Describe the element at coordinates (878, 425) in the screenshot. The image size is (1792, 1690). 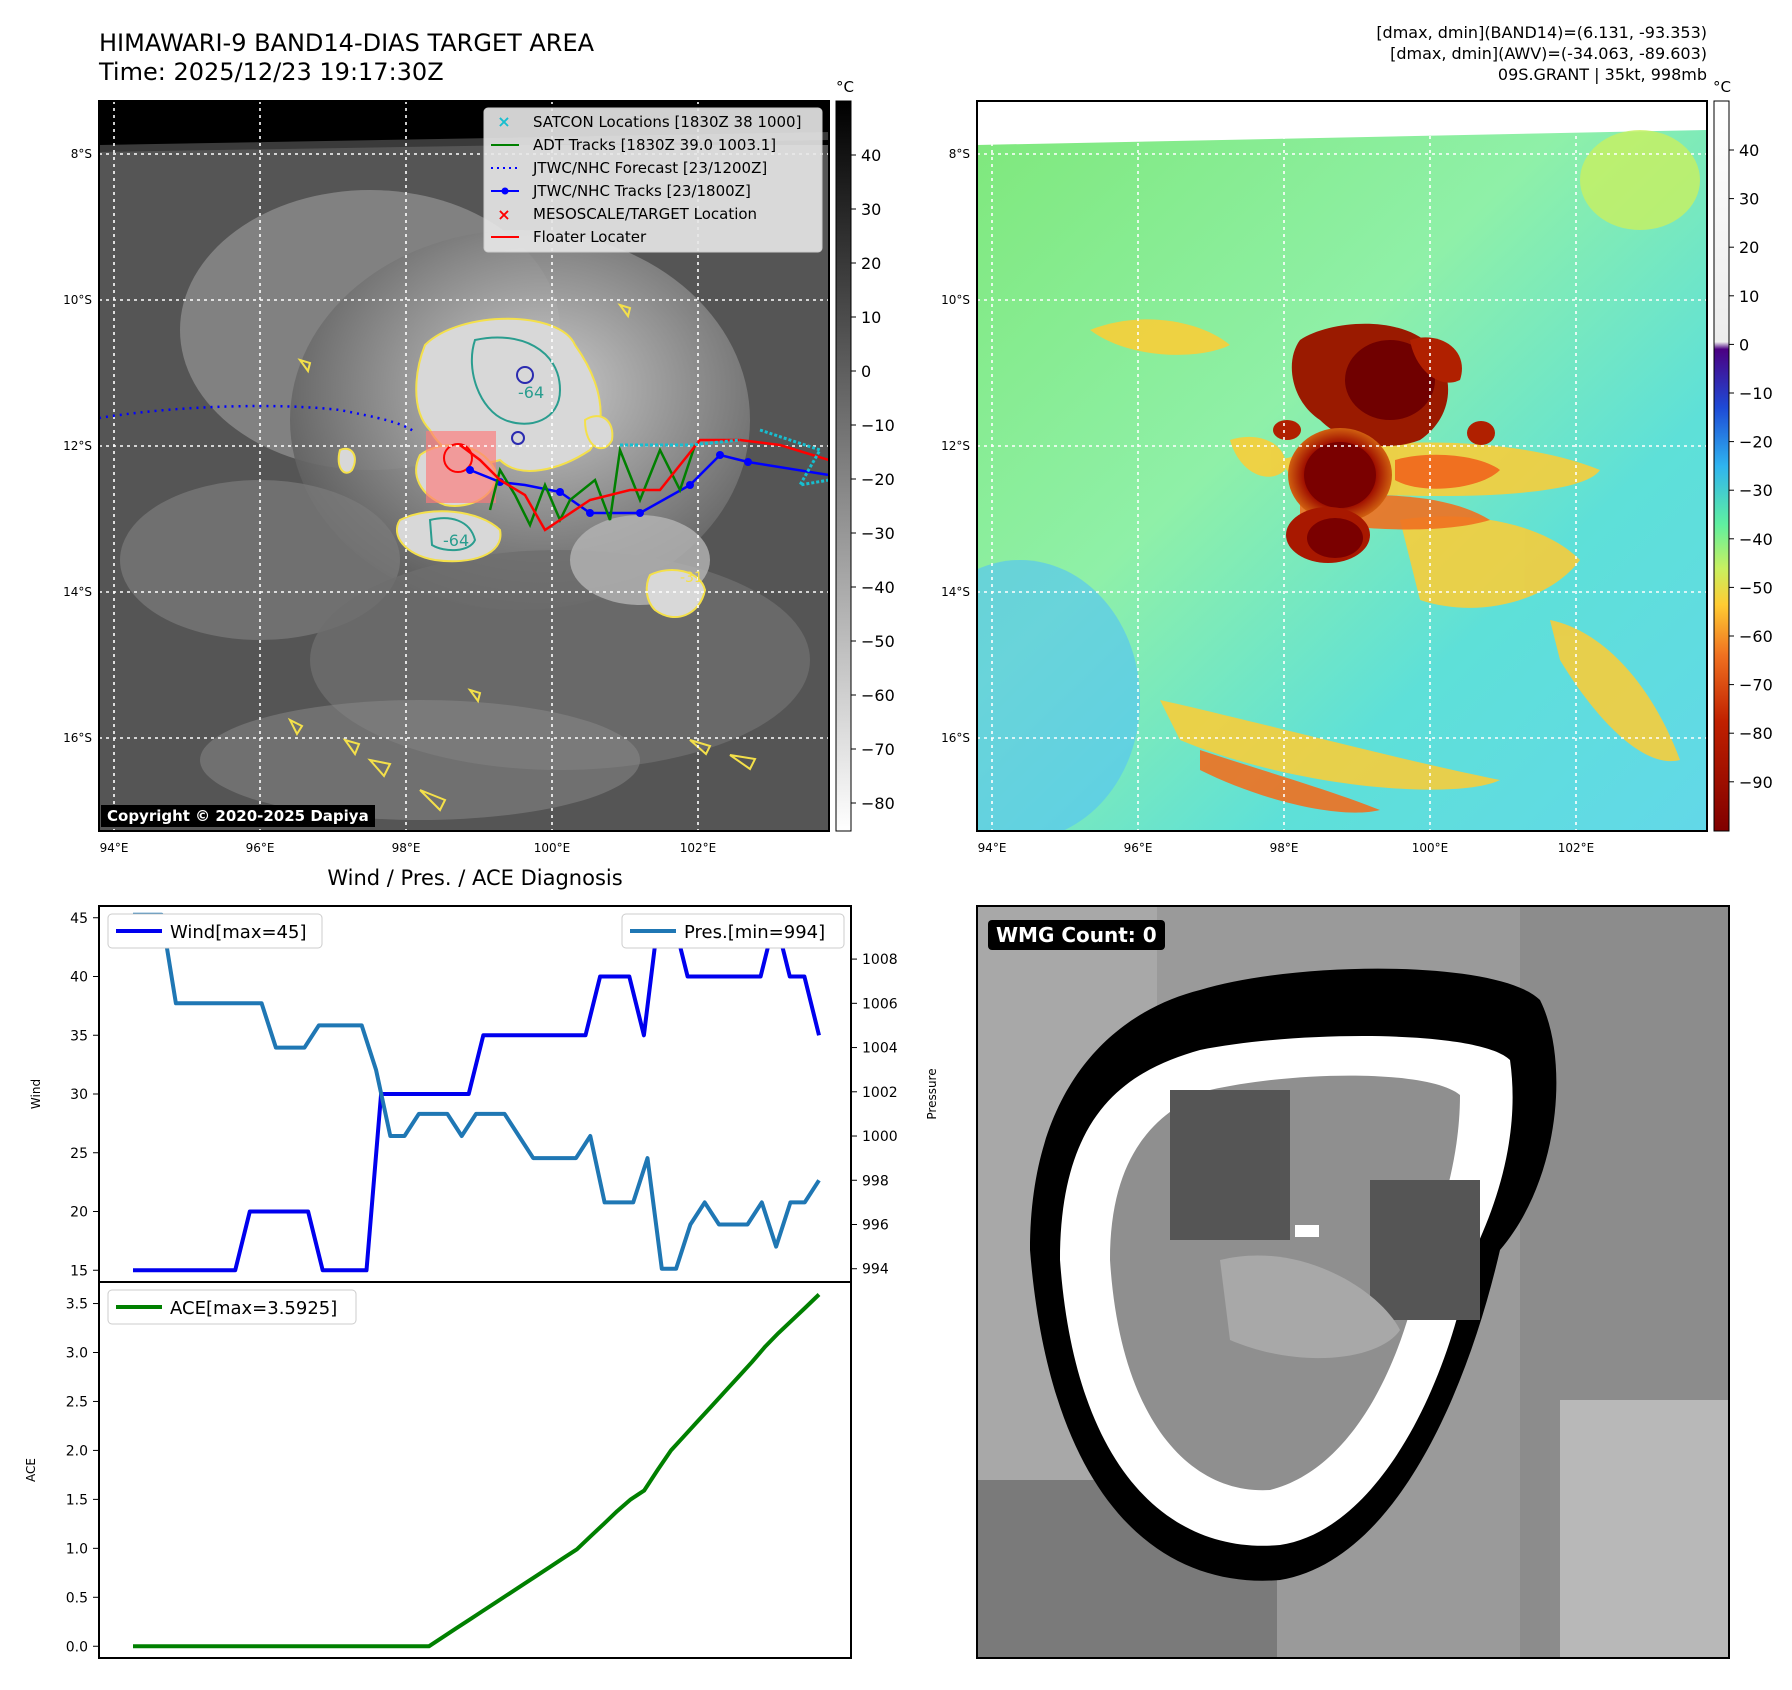
I see `colorbar-tick-label: −10` at that location.